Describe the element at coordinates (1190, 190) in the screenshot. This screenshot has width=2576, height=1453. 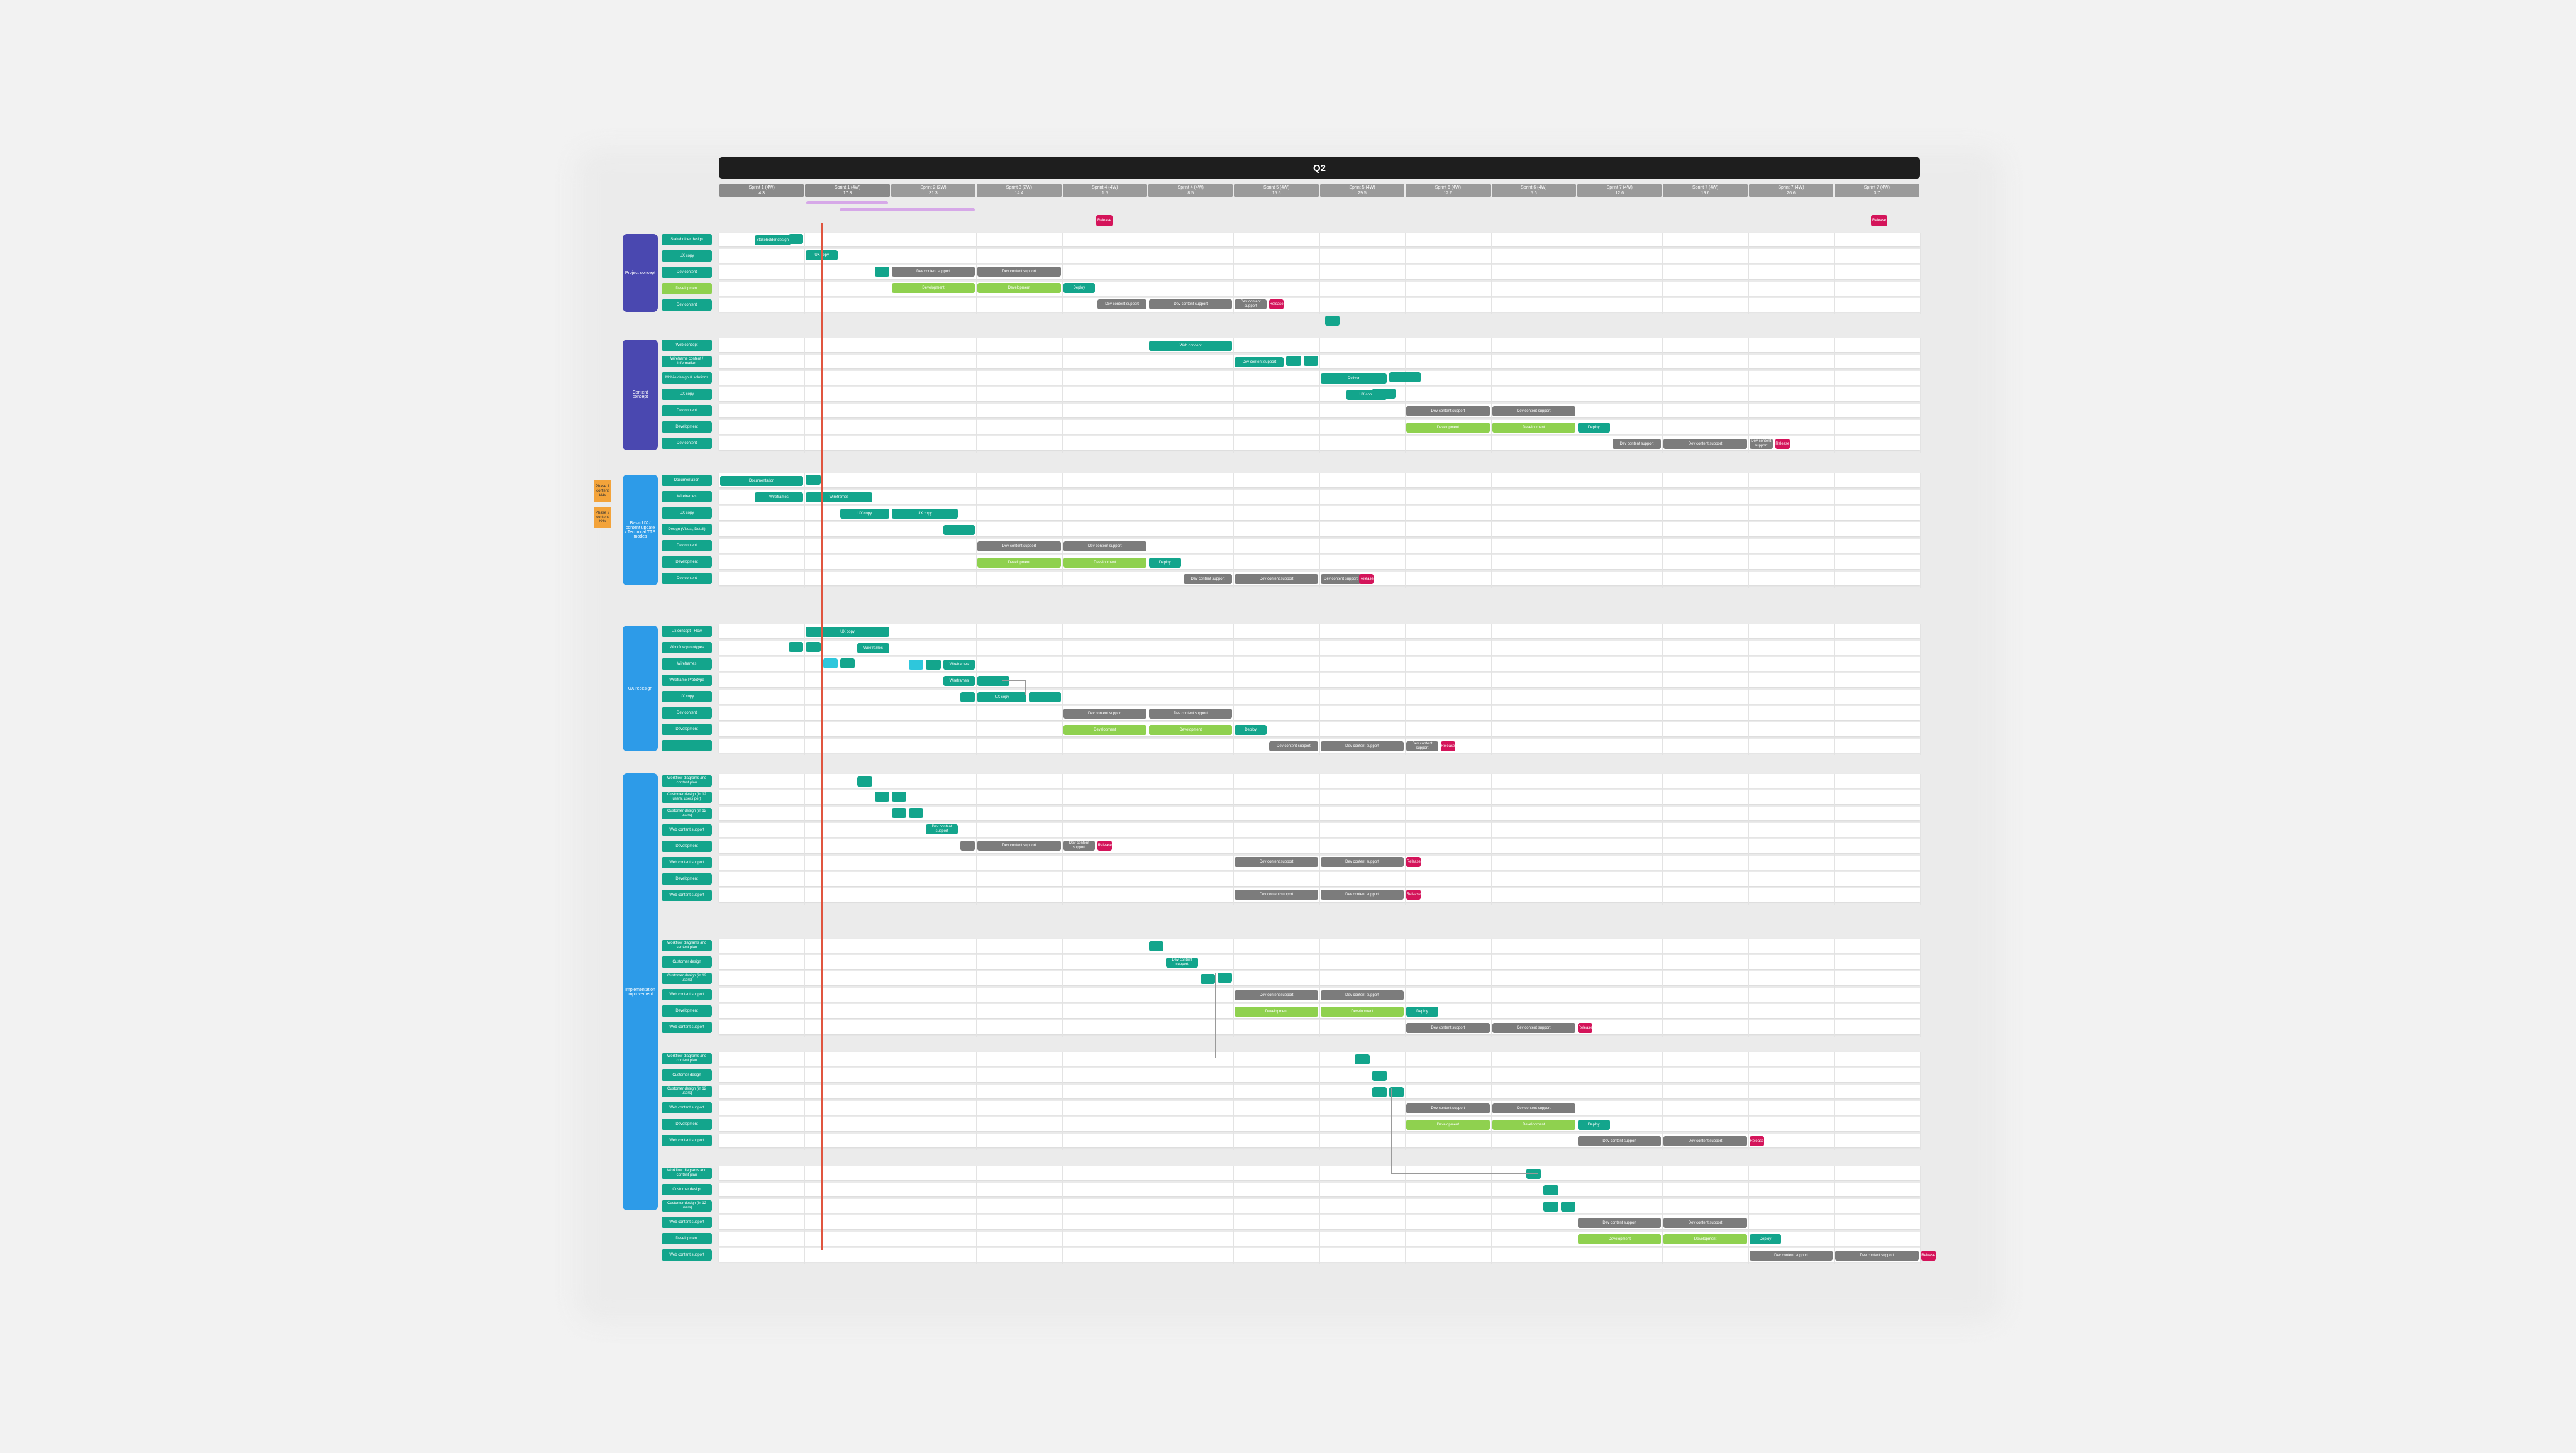
I see `sprint-header: Sprint 4 (4W) 8.5` at that location.